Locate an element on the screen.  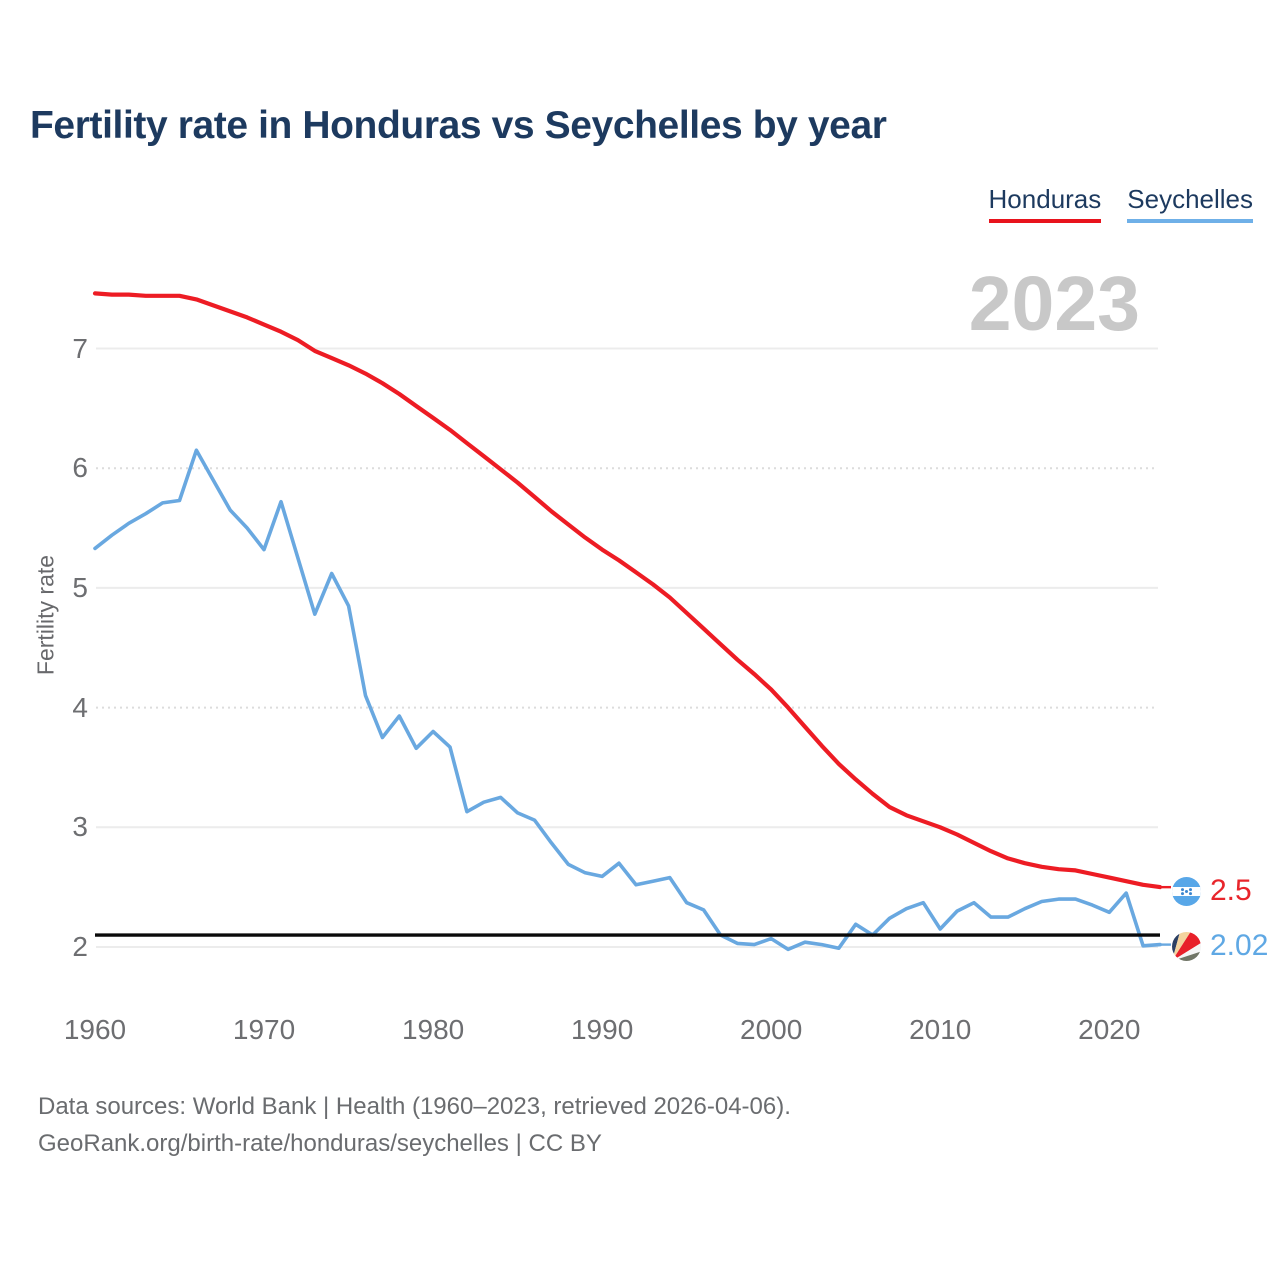
honduras-flag-icon is located at coordinates (1186, 891).